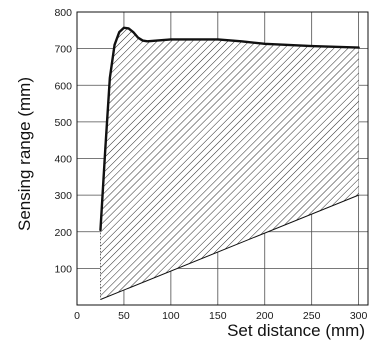 The height and width of the screenshot is (341, 369). Describe the element at coordinates (124, 316) in the screenshot. I see `x-tick-label: 50` at that location.